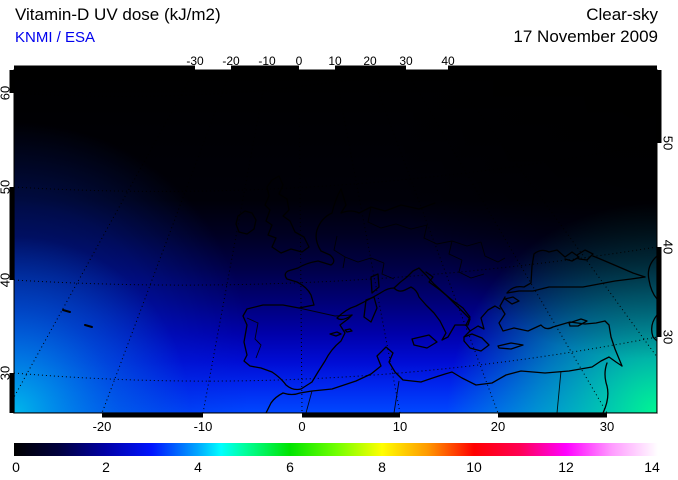 Image resolution: width=678 pixels, height=480 pixels. I want to click on data-source-label: KNMI / ESA, so click(55, 37).